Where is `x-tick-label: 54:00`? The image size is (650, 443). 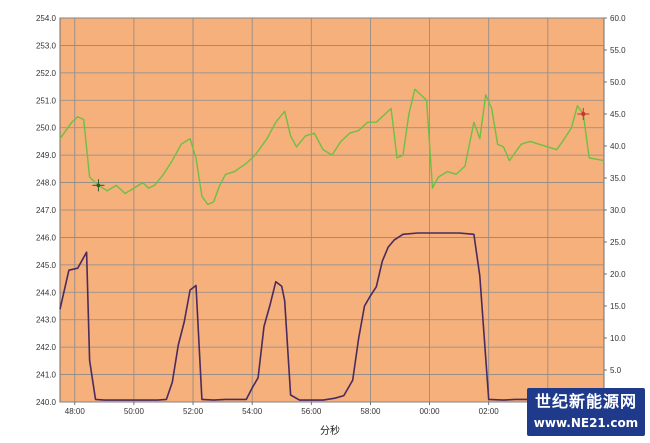 x-tick-label: 54:00 is located at coordinates (252, 411).